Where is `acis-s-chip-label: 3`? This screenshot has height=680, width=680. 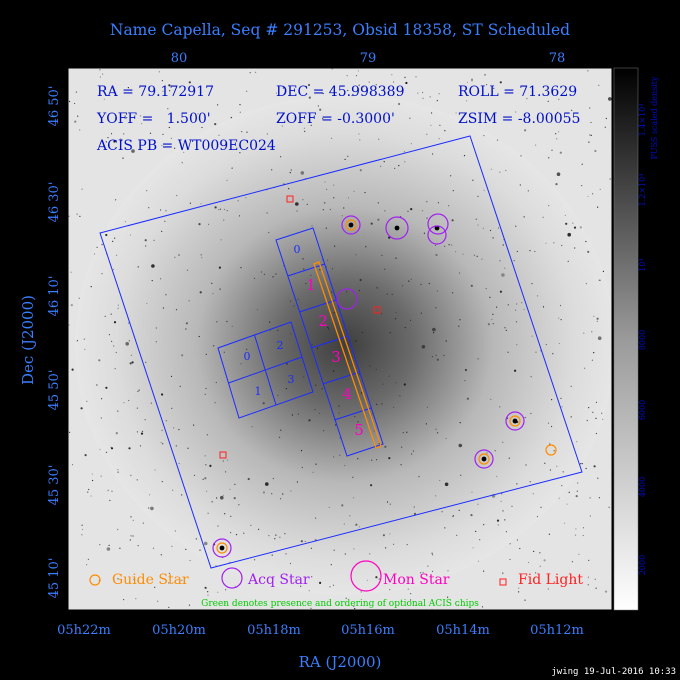
acis-s-chip-label: 3 is located at coordinates (336, 357).